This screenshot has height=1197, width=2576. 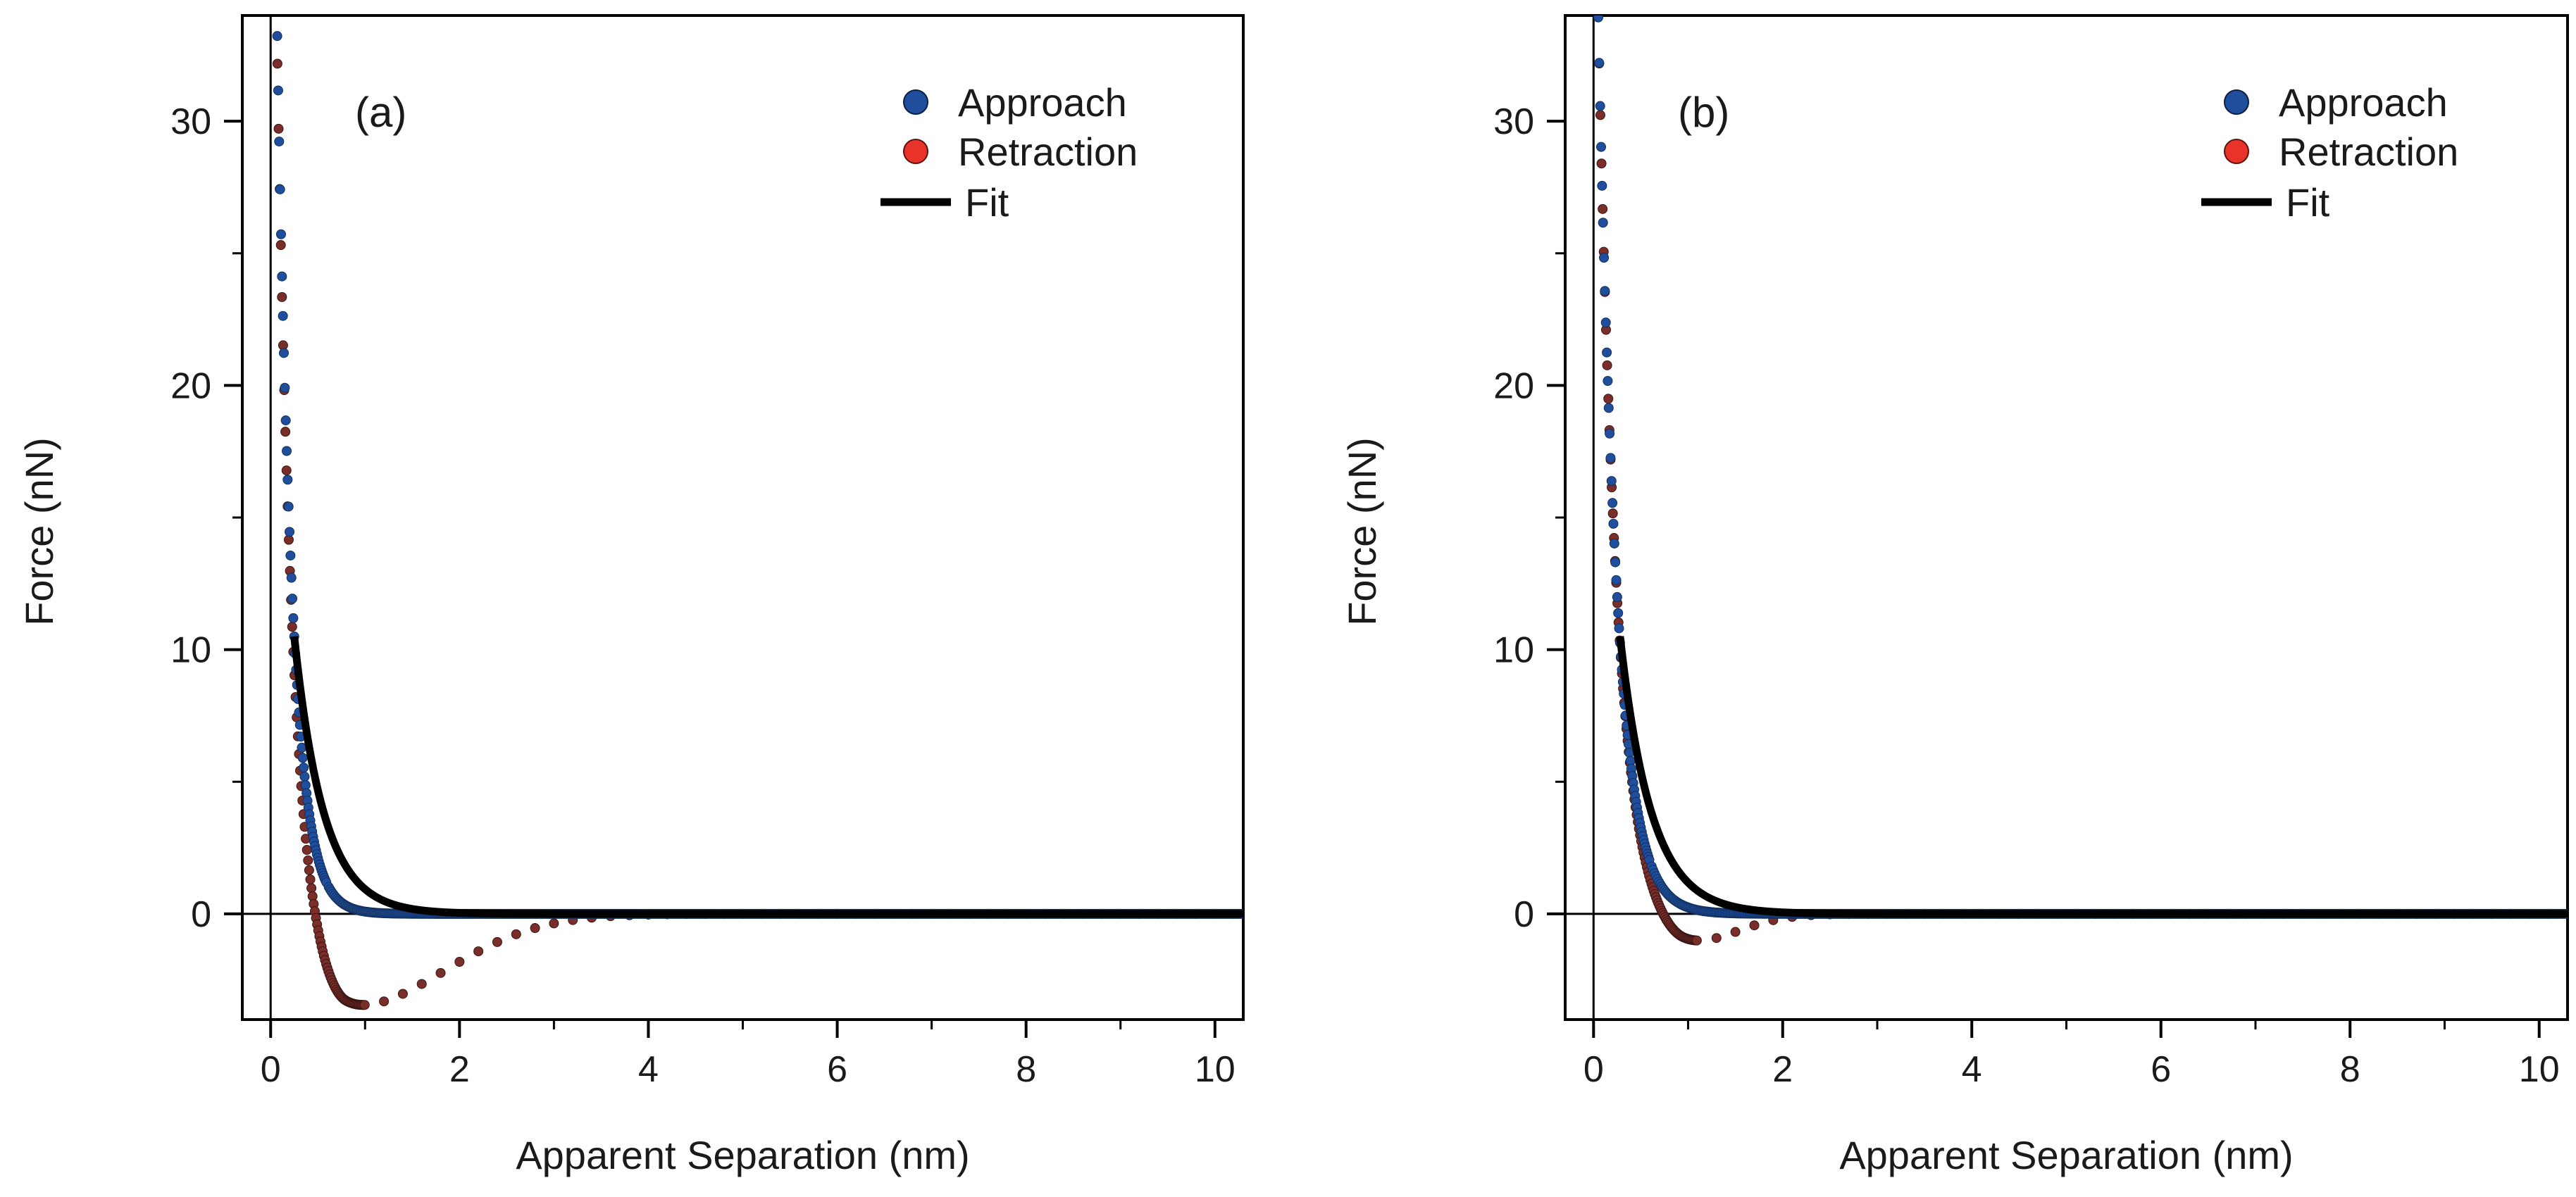 I want to click on legend-fit-label: Fit, so click(x=2308, y=202).